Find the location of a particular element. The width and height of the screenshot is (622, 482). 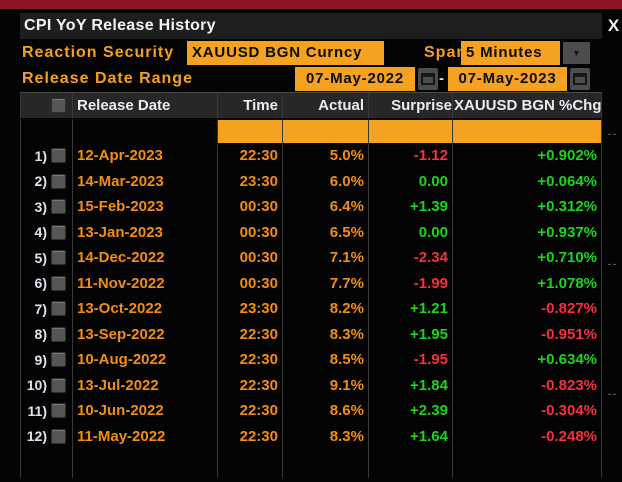

span-label: Span is located at coordinates (446, 52).